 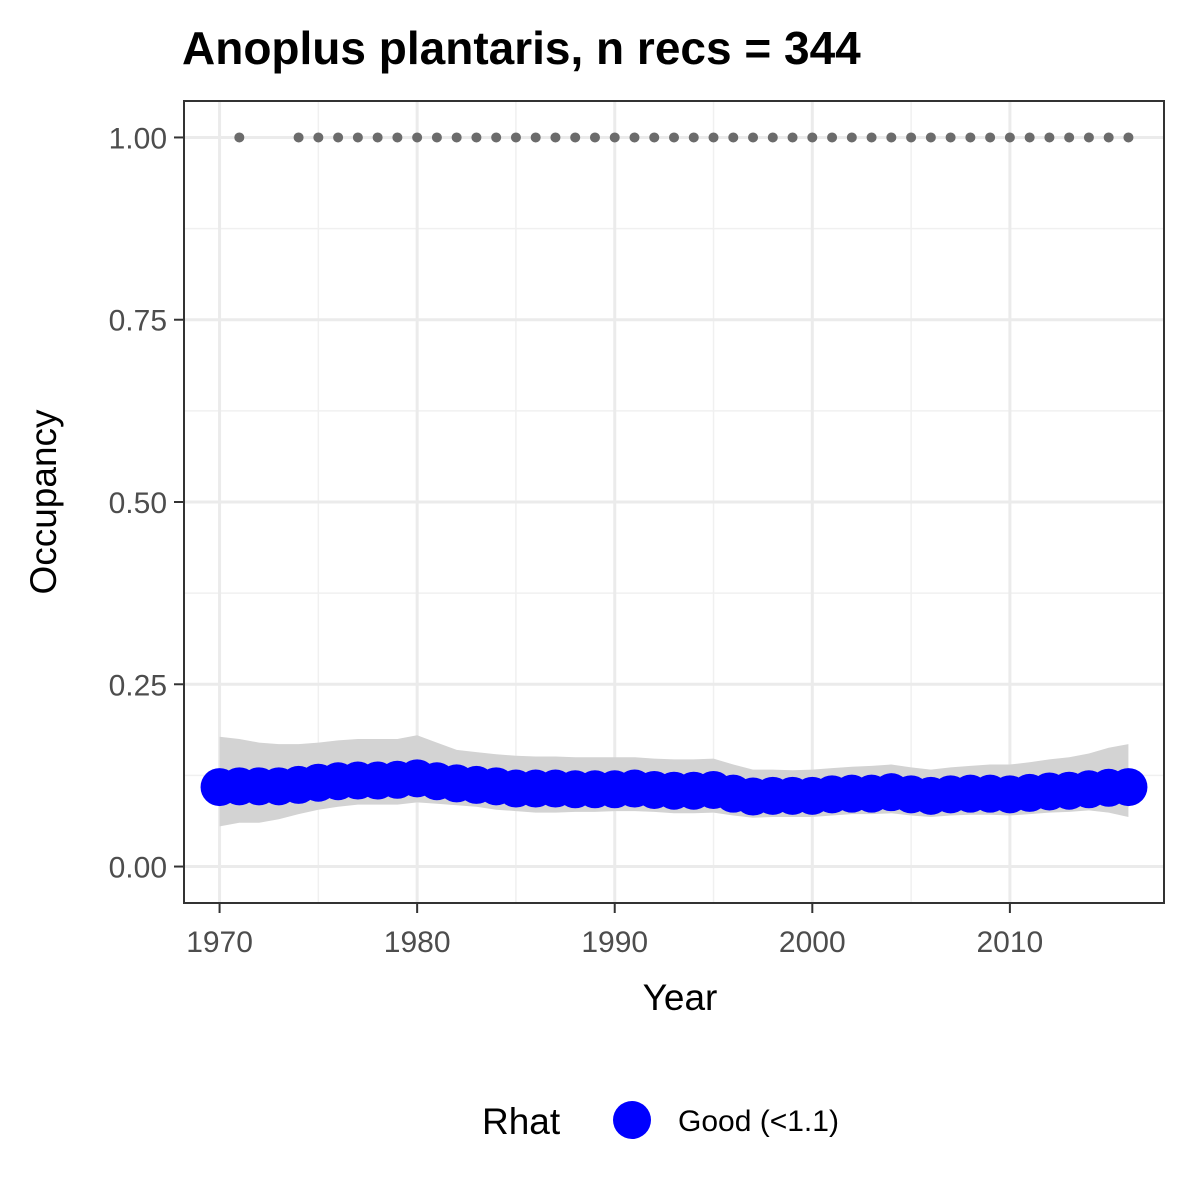 What do you see at coordinates (138, 503) in the screenshot?
I see `y-tick-label: 0.50` at bounding box center [138, 503].